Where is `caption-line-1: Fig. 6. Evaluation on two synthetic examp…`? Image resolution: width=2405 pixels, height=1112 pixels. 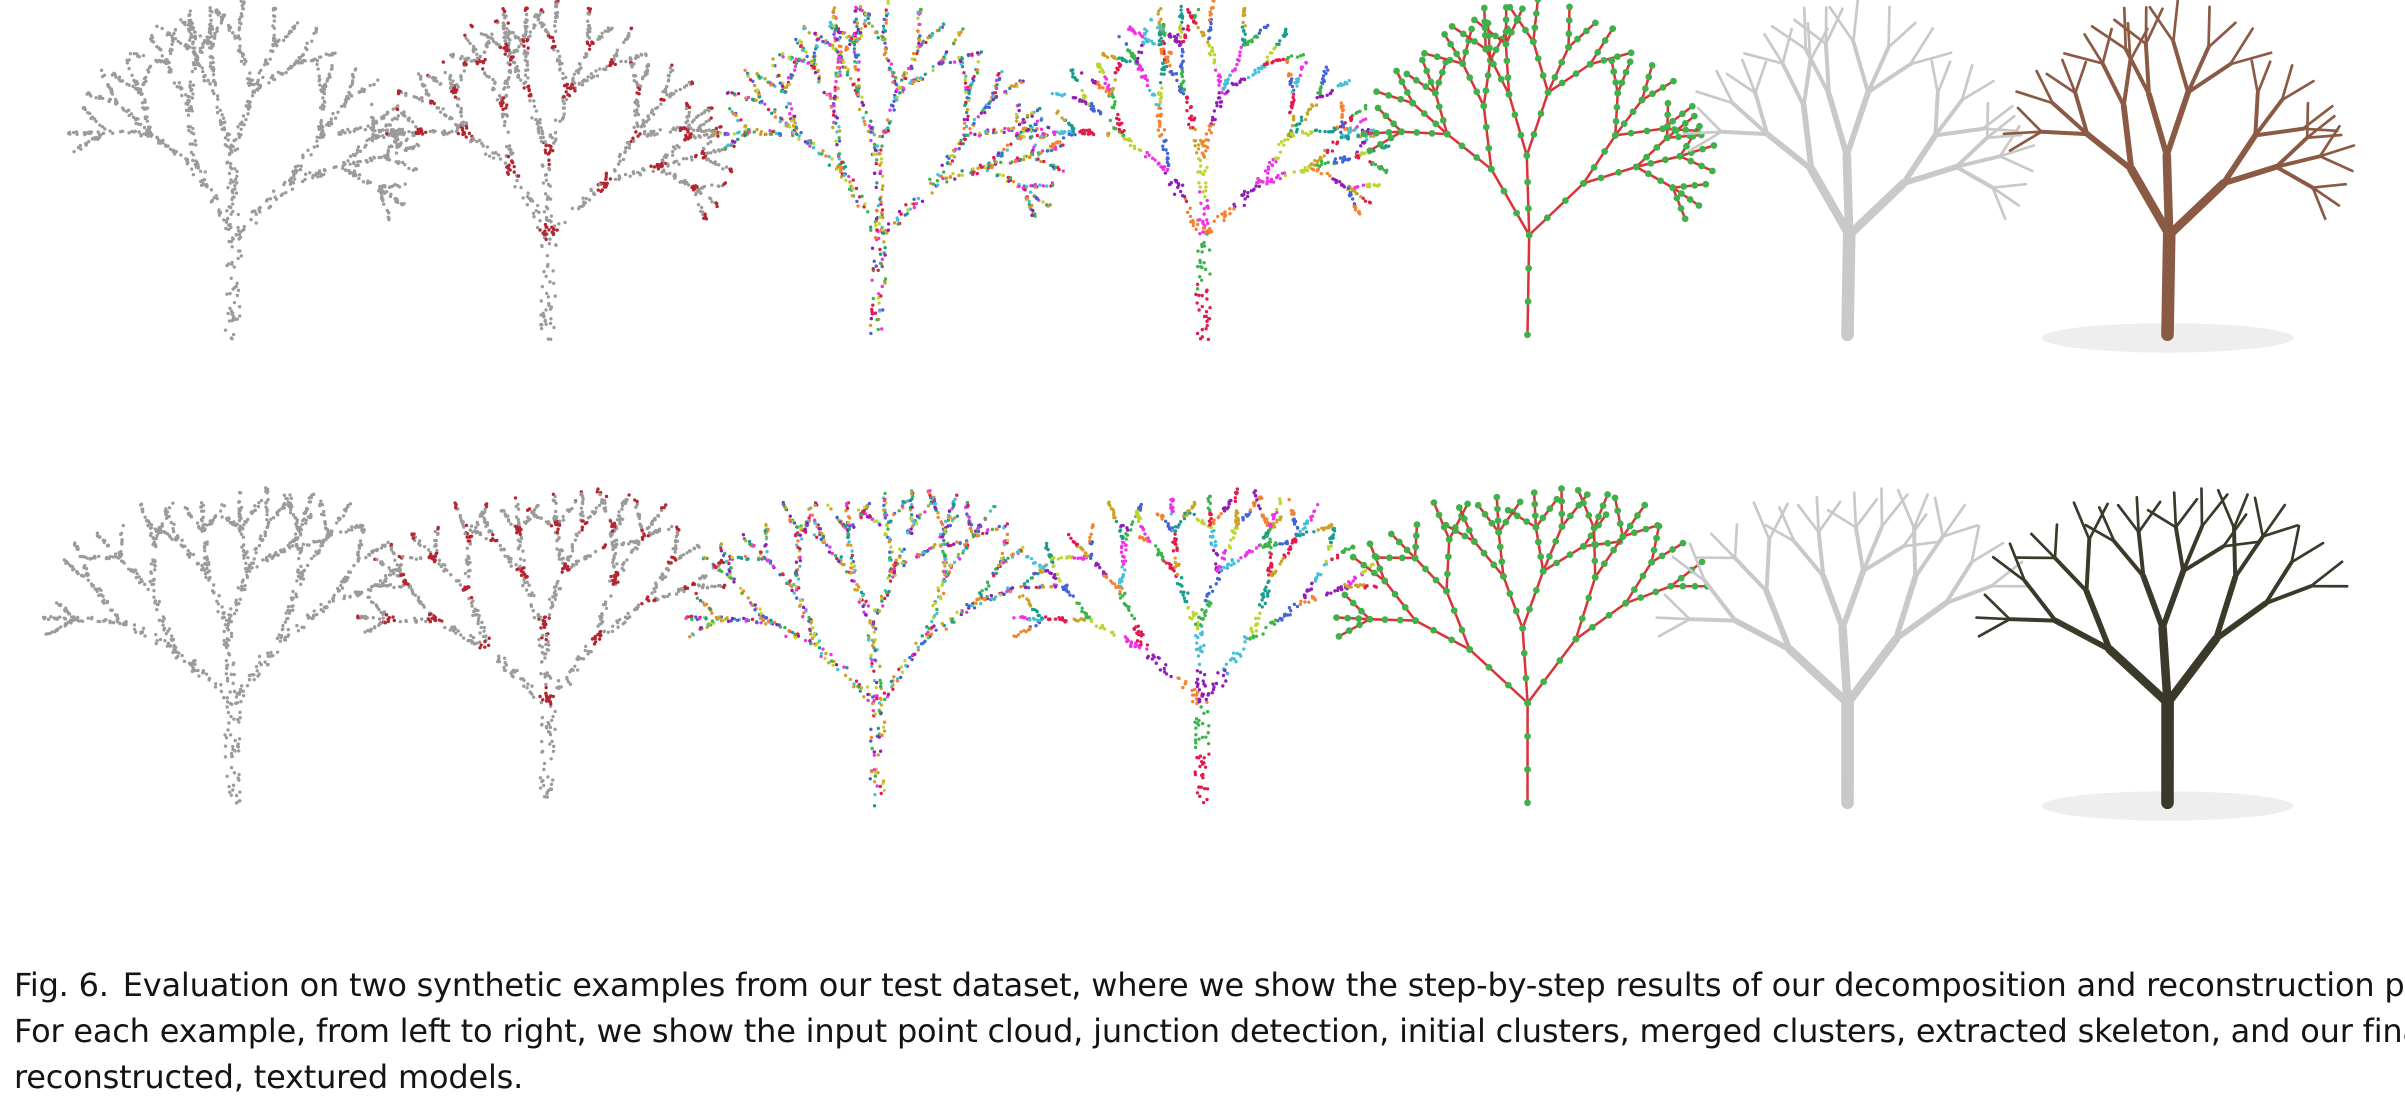 caption-line-1: Fig. 6. Evaluation on two synthetic examp… is located at coordinates (1209, 985).